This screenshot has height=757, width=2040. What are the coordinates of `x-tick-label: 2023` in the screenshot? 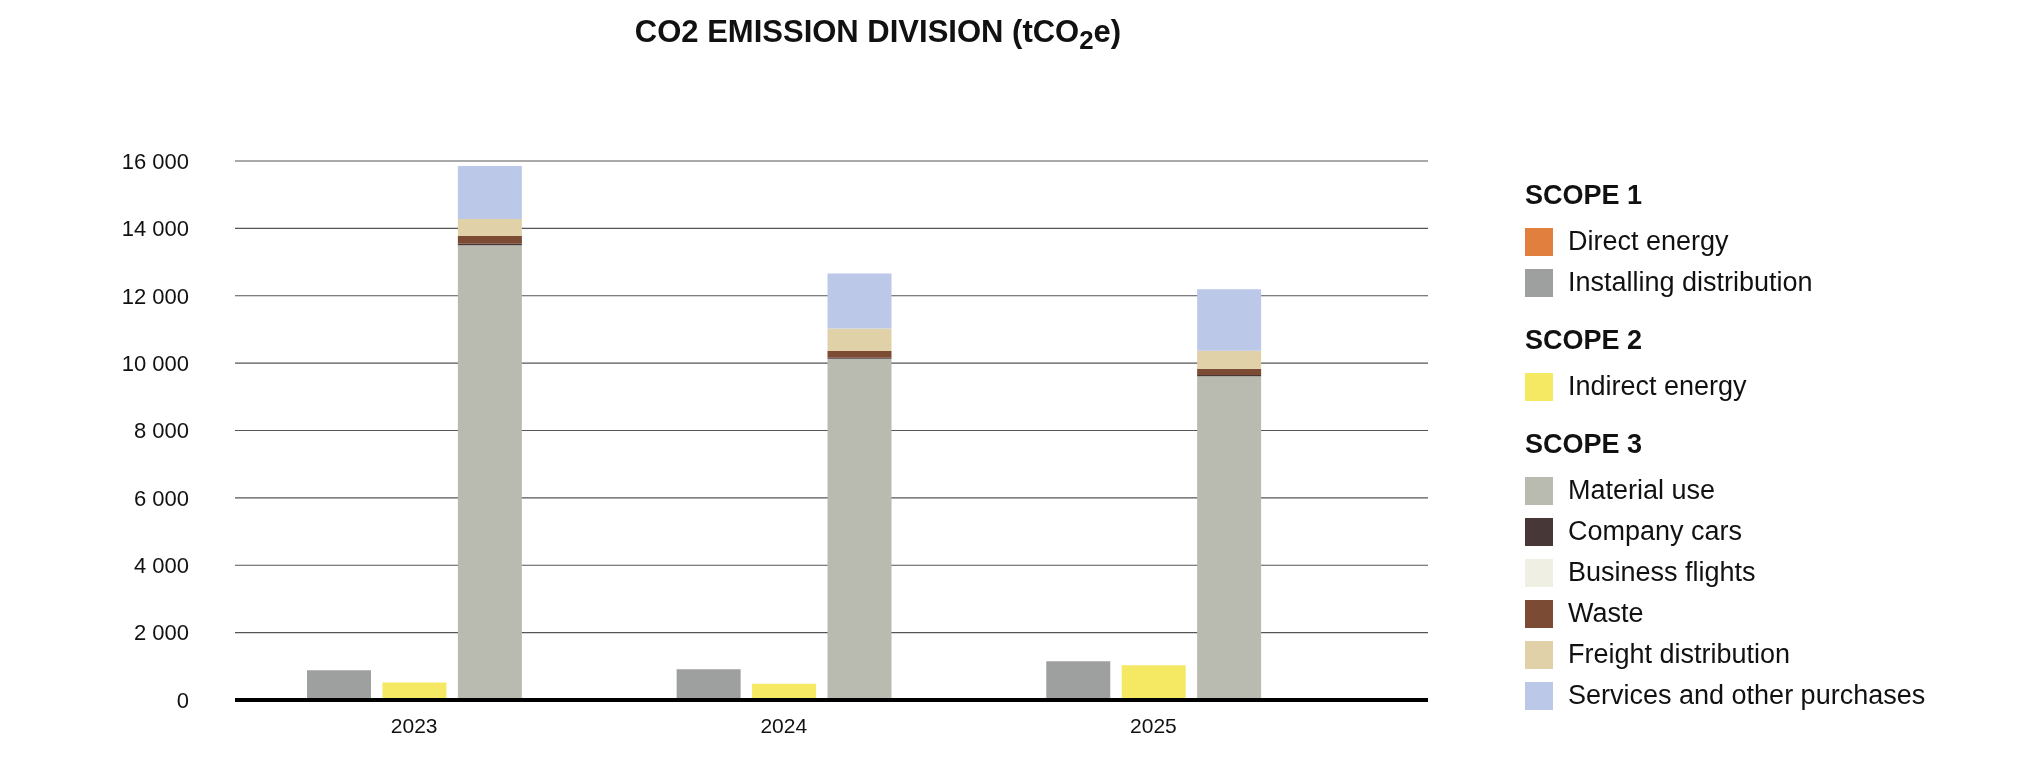 It's located at (414, 725).